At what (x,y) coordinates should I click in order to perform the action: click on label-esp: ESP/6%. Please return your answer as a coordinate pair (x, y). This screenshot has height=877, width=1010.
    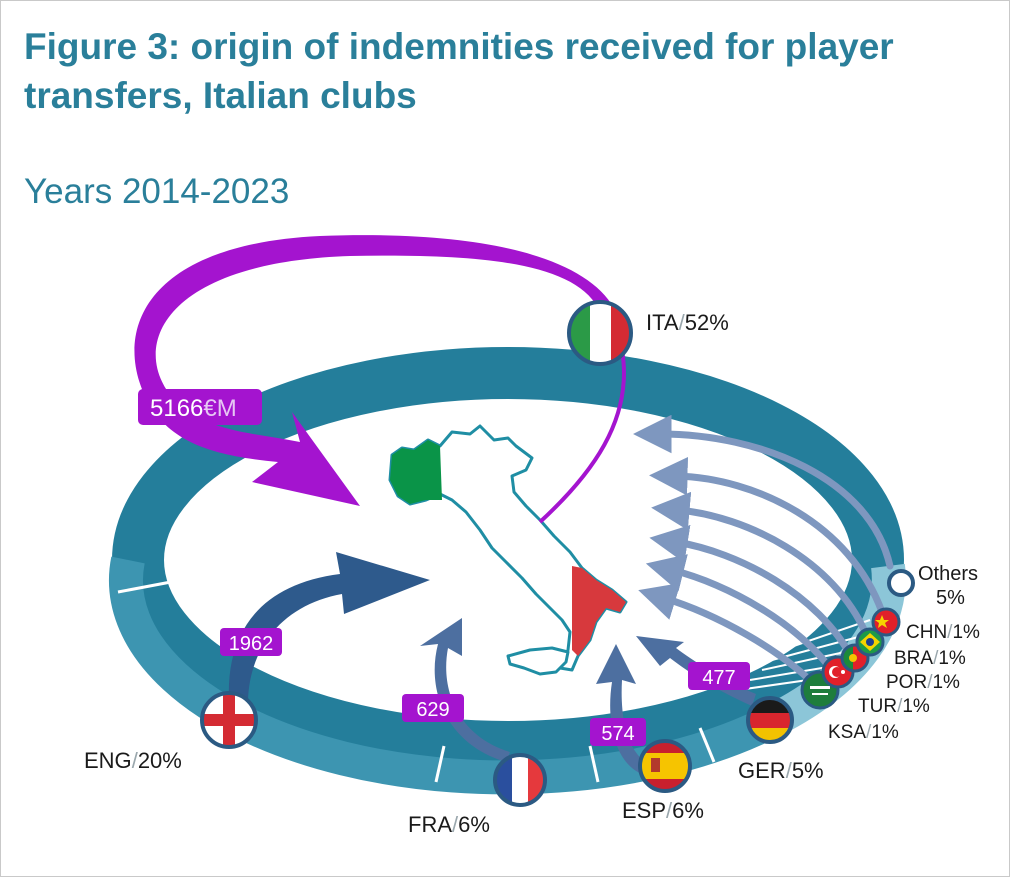
    Looking at the image, I should click on (663, 810).